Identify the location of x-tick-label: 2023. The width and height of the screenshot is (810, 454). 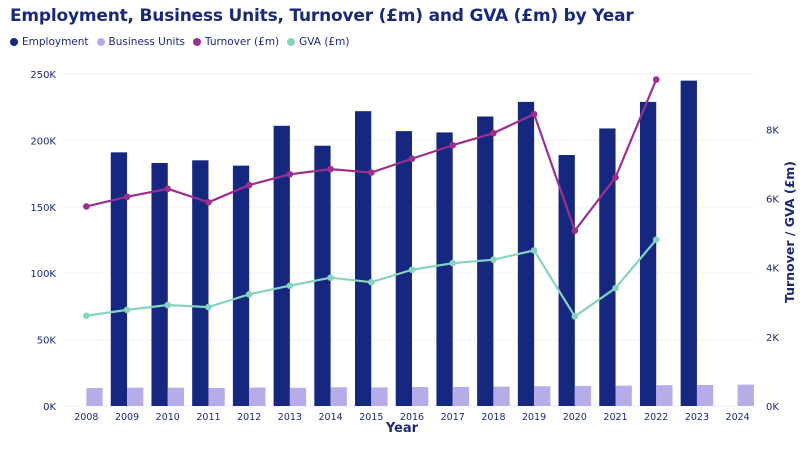
(697, 417).